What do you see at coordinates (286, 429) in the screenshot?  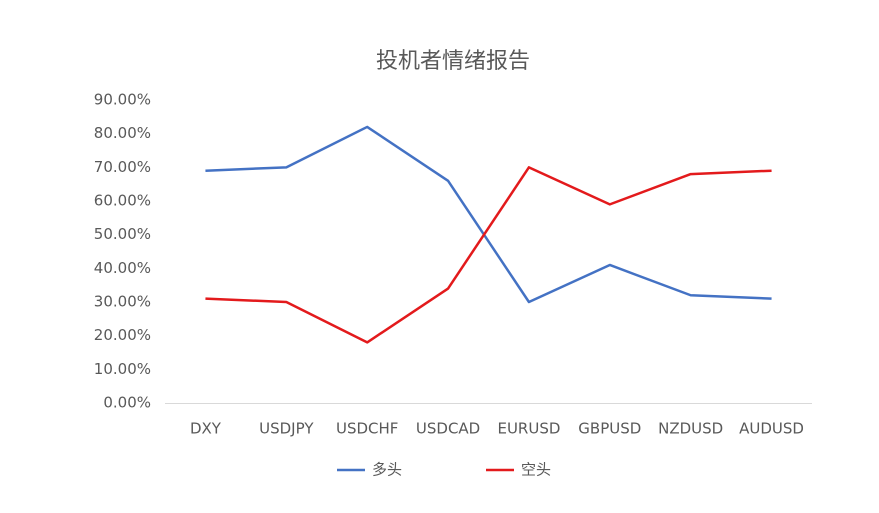 I see `x-tick-label: USDJPY` at bounding box center [286, 429].